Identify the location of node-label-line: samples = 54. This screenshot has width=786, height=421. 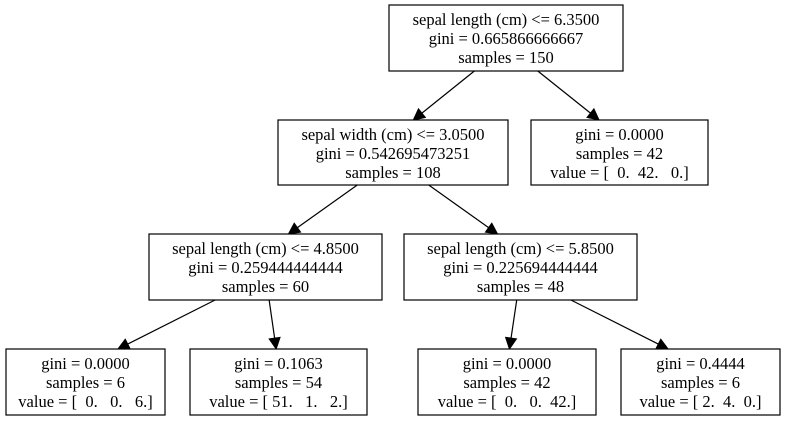
(278, 382).